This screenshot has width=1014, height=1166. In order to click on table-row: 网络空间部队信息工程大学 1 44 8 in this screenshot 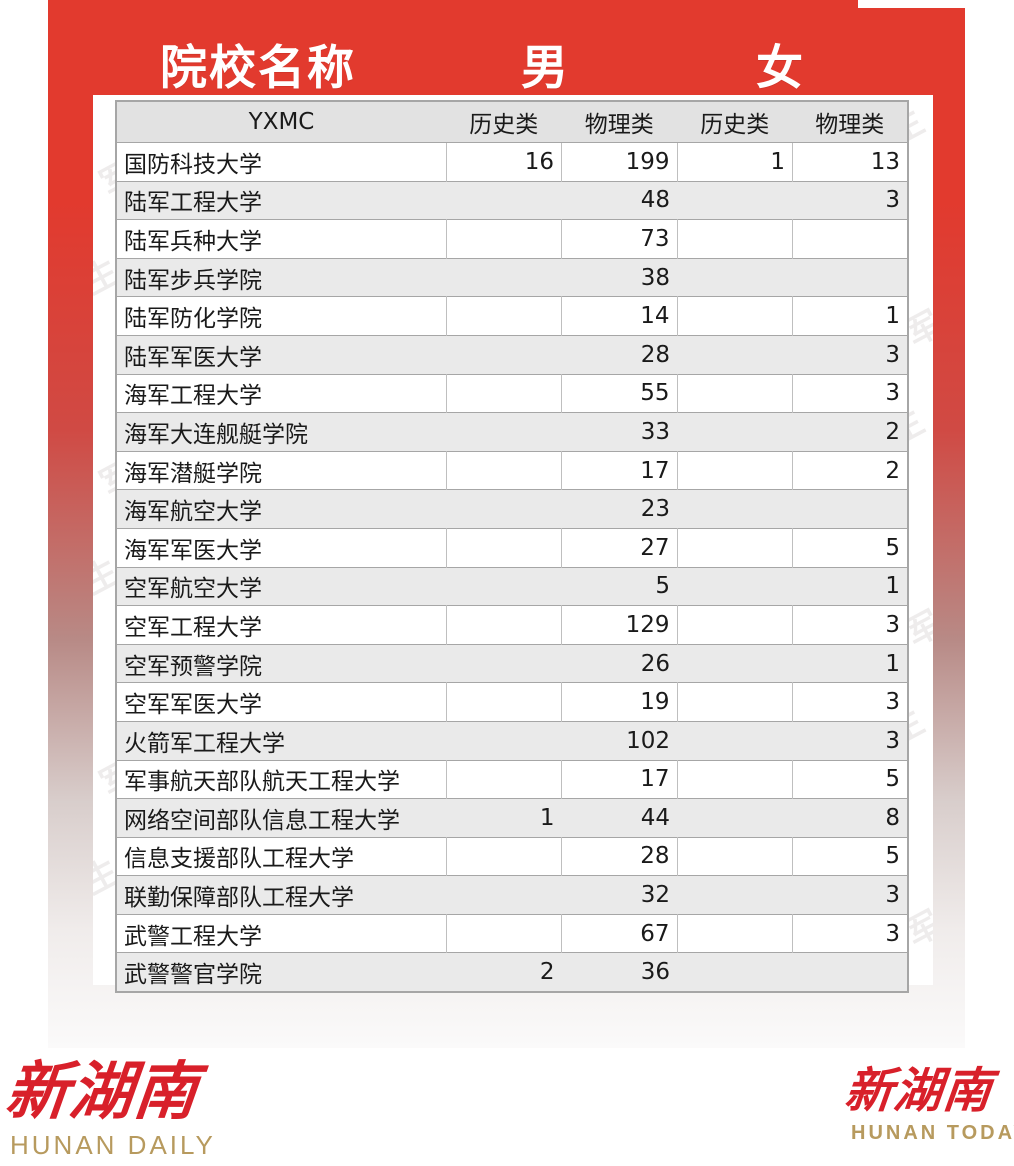, I will do `click(512, 818)`.